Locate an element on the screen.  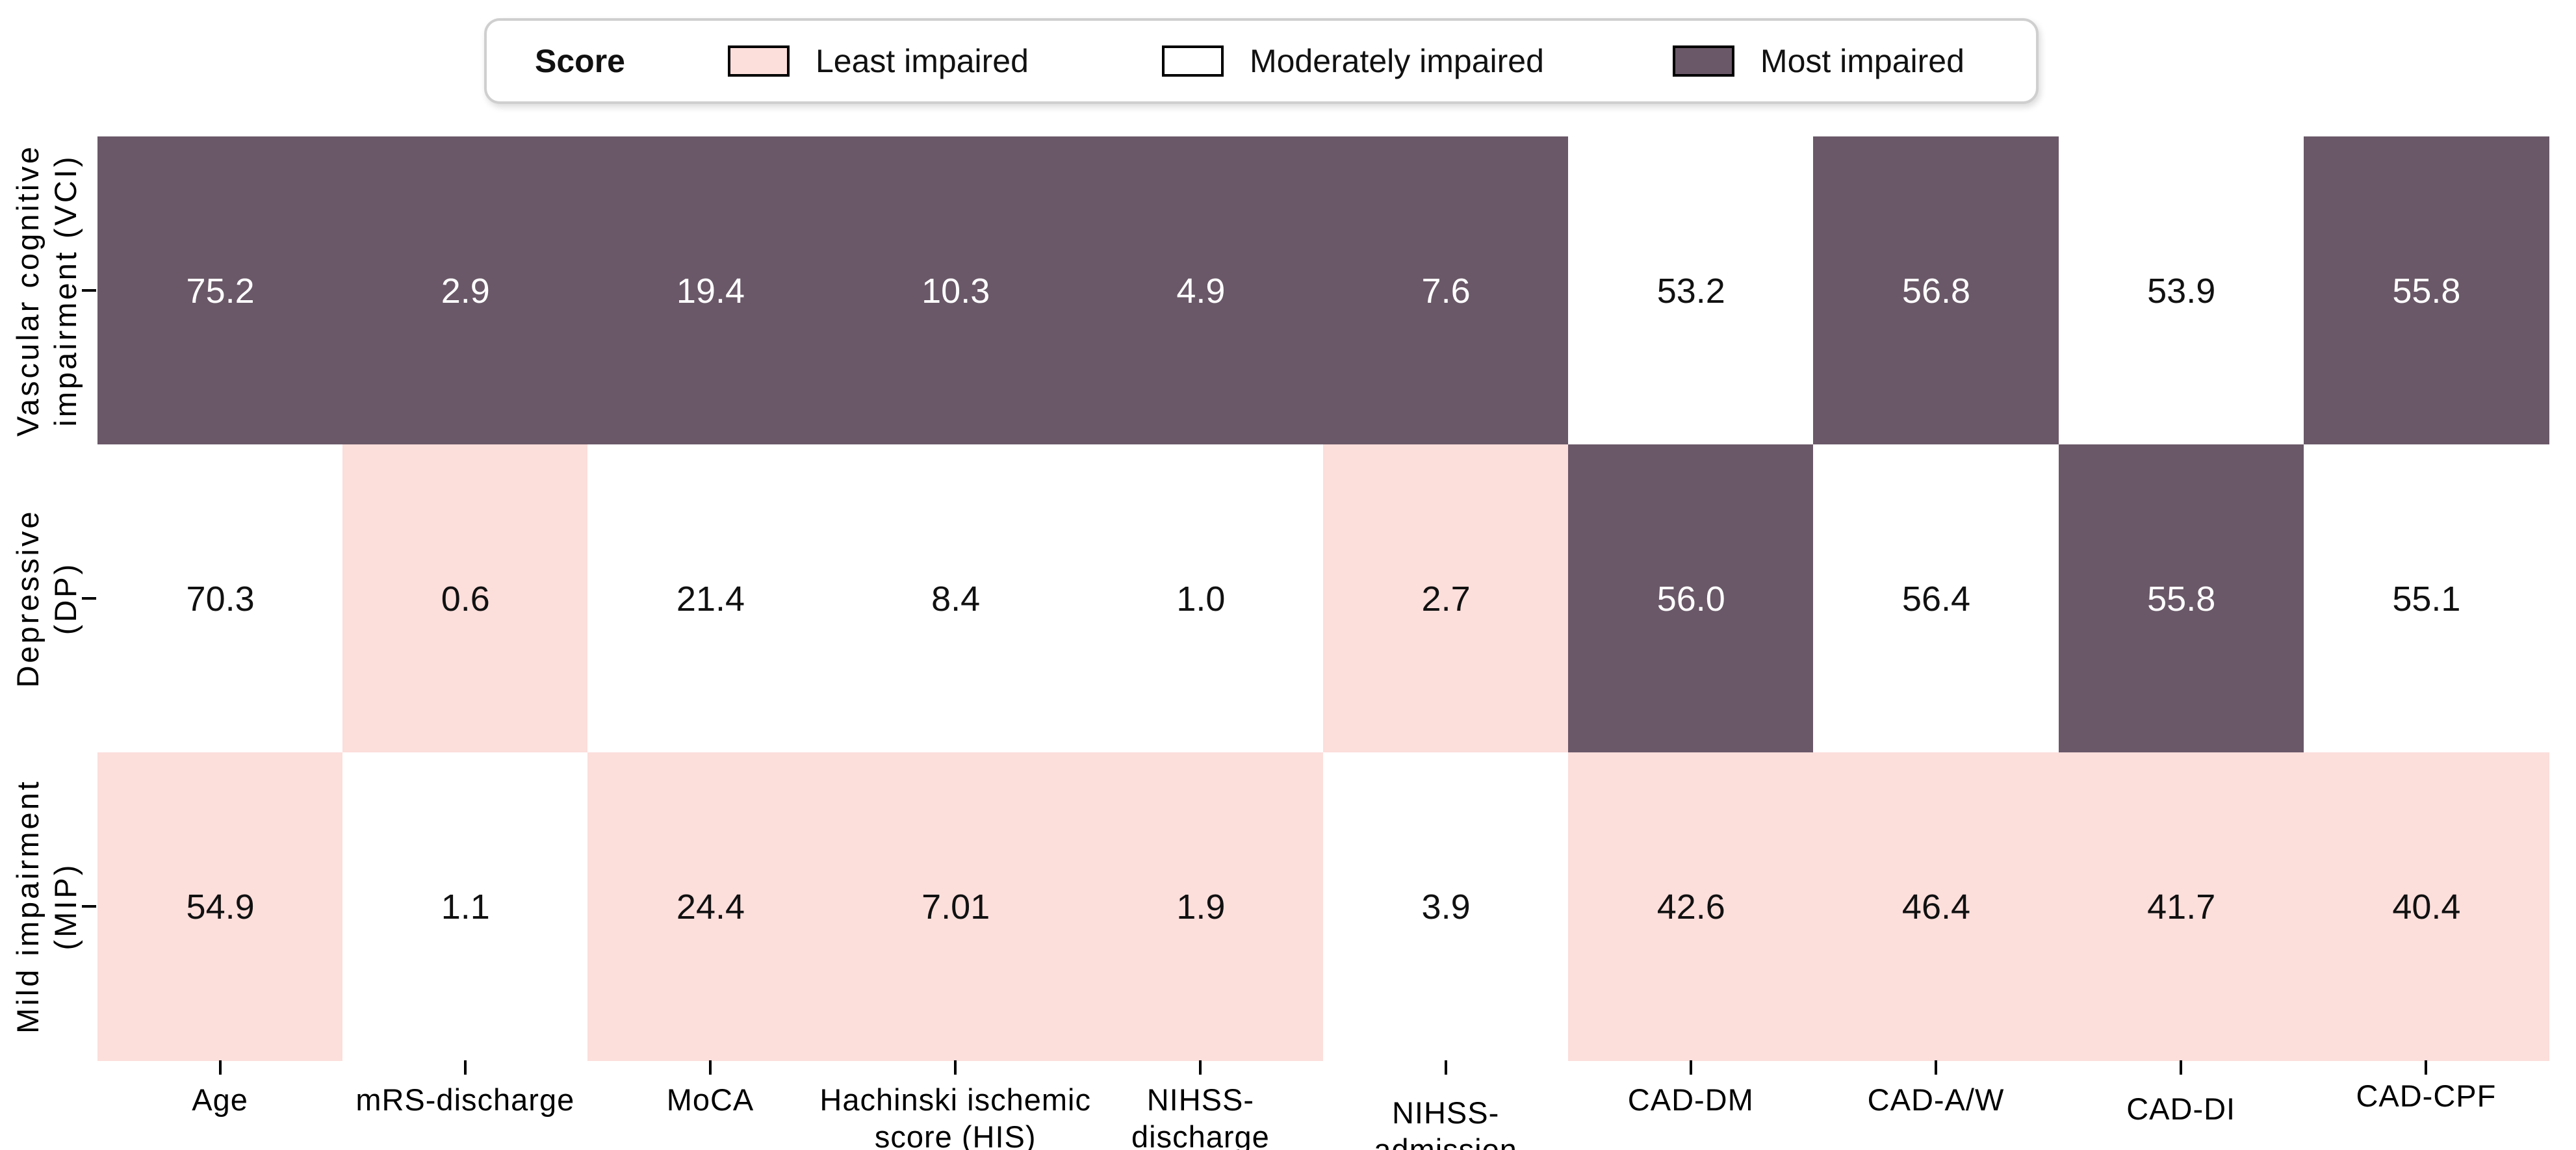
heatmap-cell: 46.4 is located at coordinates (1936, 906).